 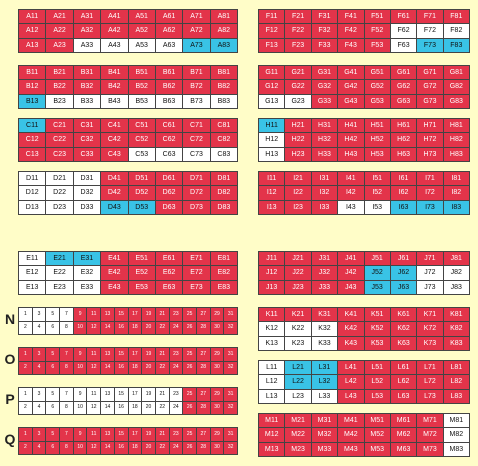 I want to click on seat-p-8: 8, so click(x=66, y=407).